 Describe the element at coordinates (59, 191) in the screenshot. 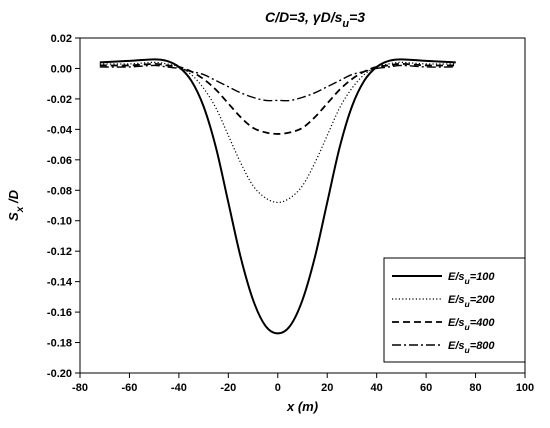

I see `y-tick-label: -0.08` at that location.